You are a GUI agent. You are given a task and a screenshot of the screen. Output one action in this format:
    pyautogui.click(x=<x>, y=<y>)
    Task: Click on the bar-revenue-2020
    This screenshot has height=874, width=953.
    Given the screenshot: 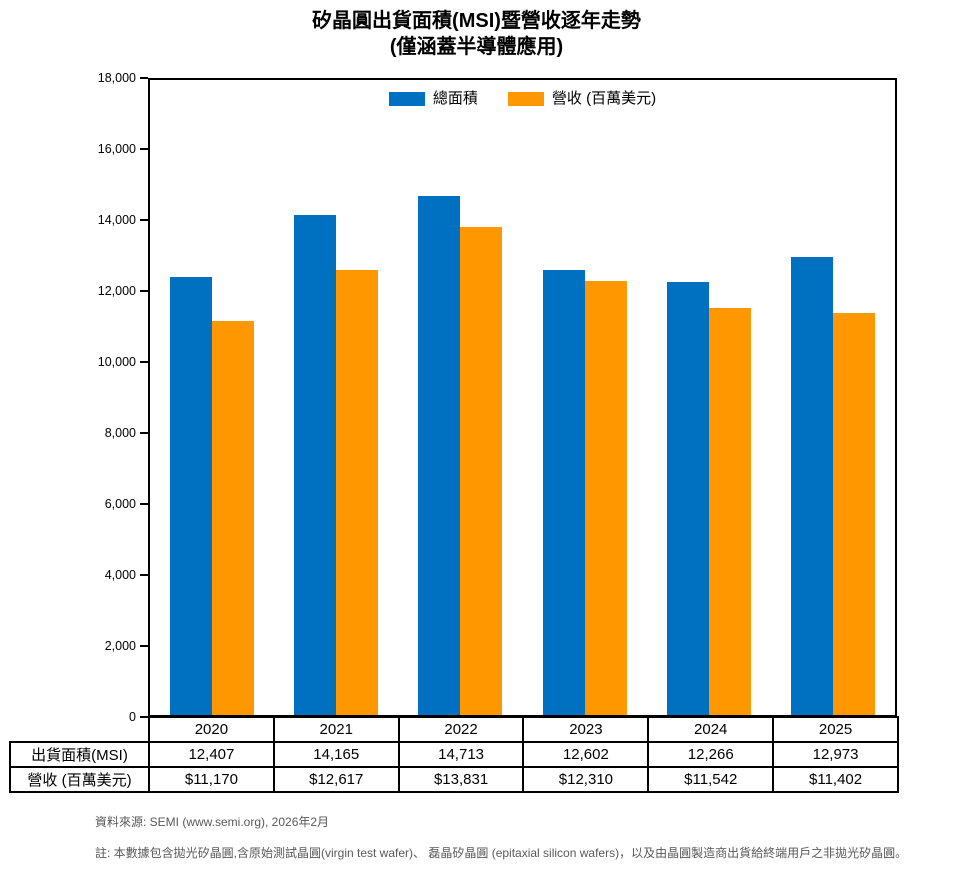 What is the action you would take?
    pyautogui.click(x=233, y=517)
    